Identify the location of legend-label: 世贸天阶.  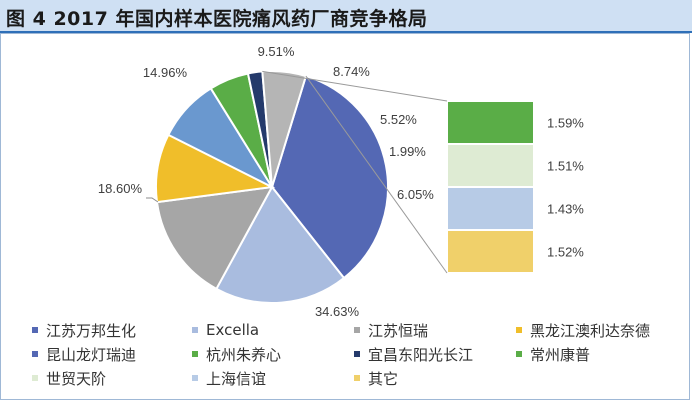
(76, 378).